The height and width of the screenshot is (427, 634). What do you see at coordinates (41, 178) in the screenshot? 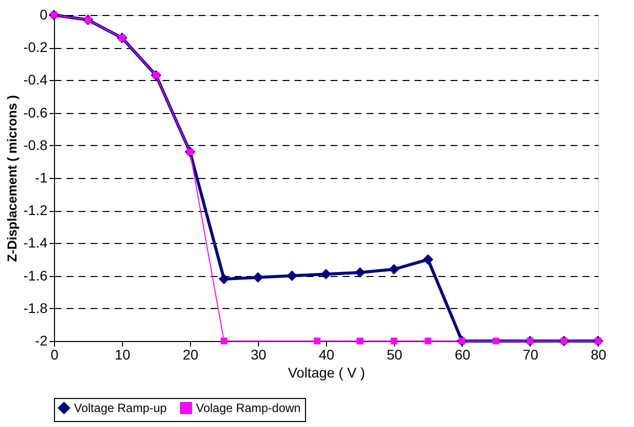
I see `y-tick-label: -1` at bounding box center [41, 178].